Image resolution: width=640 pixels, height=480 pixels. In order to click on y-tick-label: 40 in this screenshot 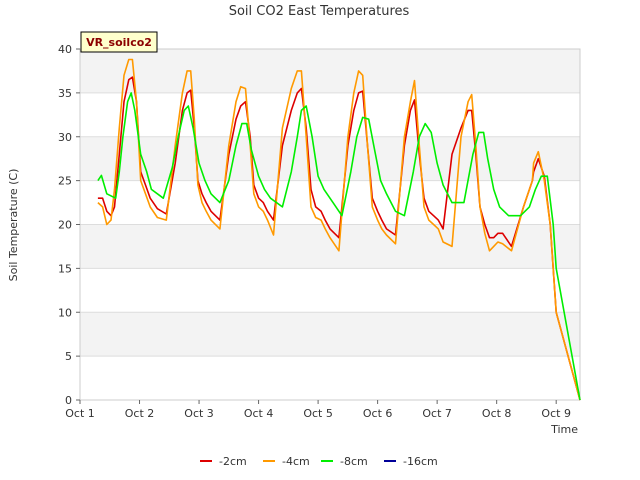, I will do `click(65, 49)`.